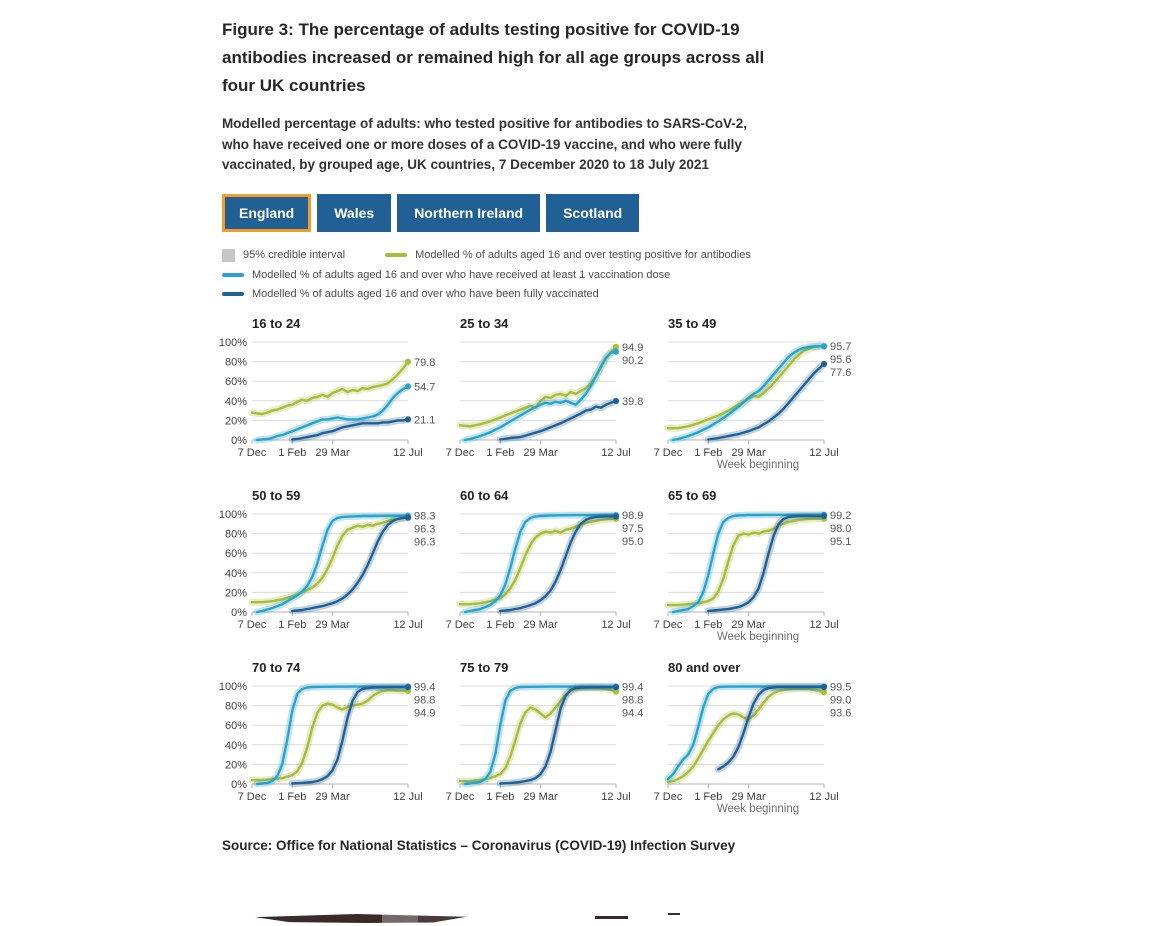 The height and width of the screenshot is (926, 1156). I want to click on cropped-content-artifact, so click(361, 918).